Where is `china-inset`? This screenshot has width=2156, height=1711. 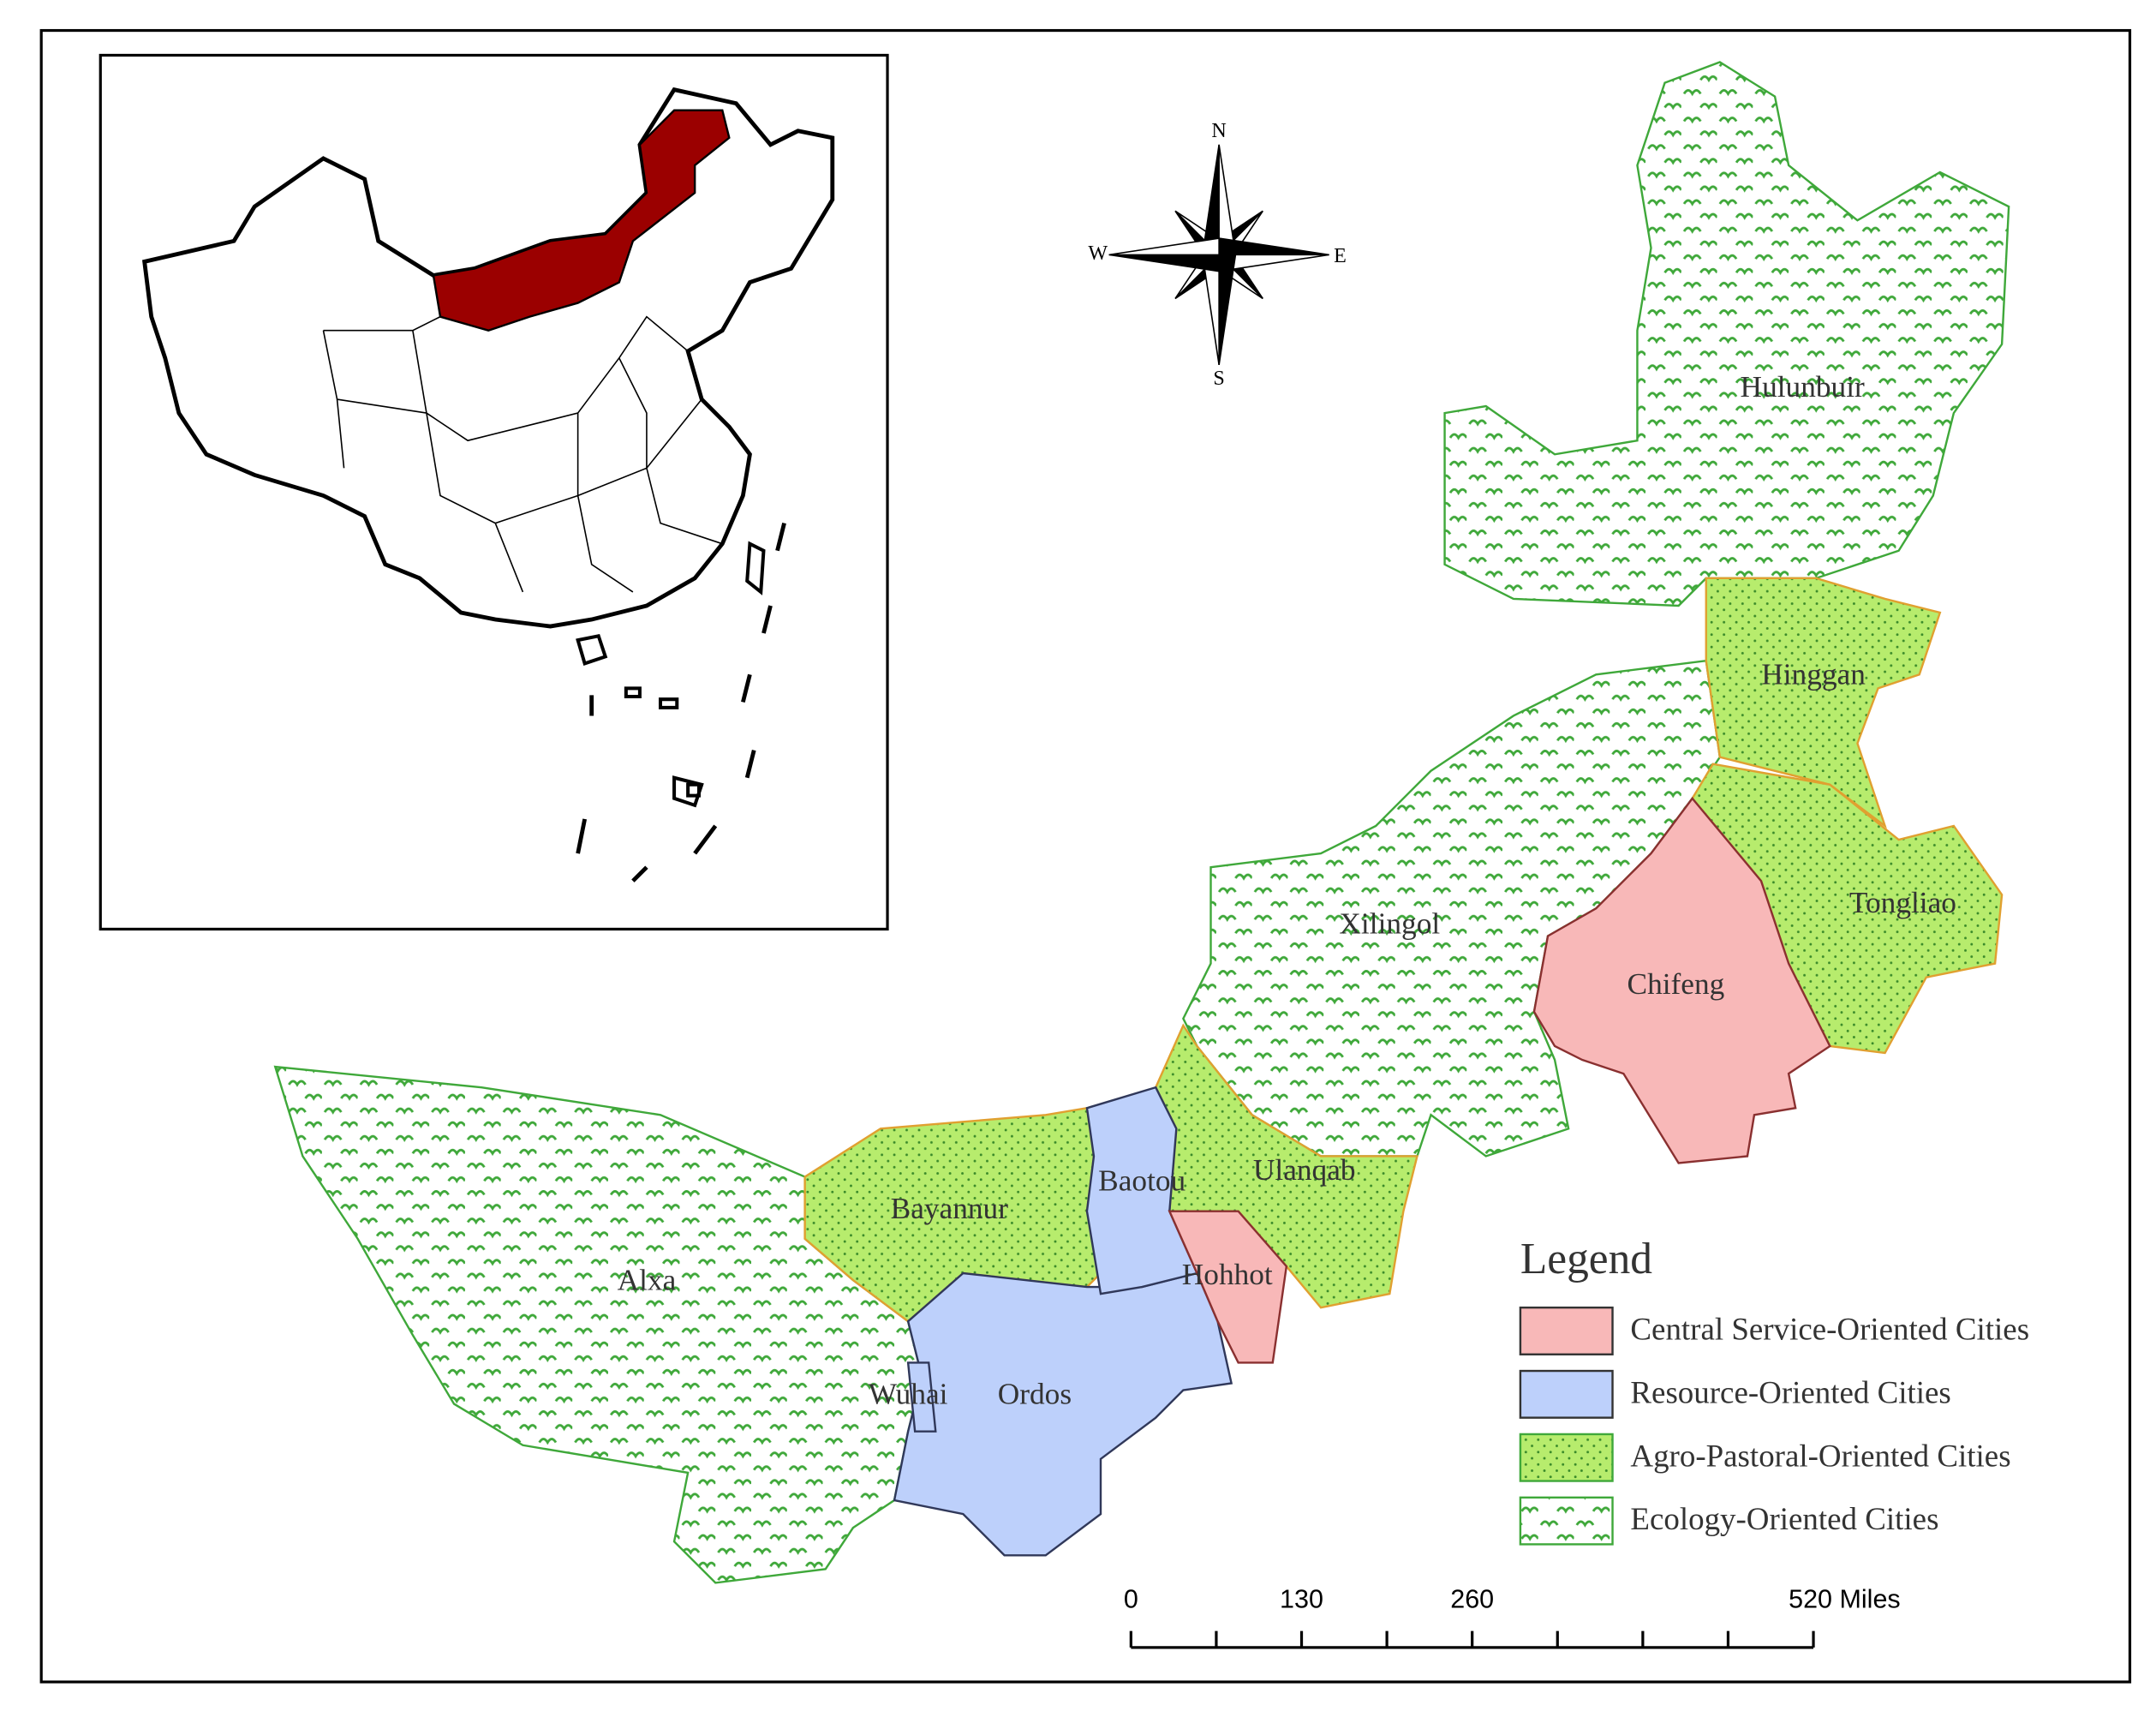 china-inset is located at coordinates (488, 484).